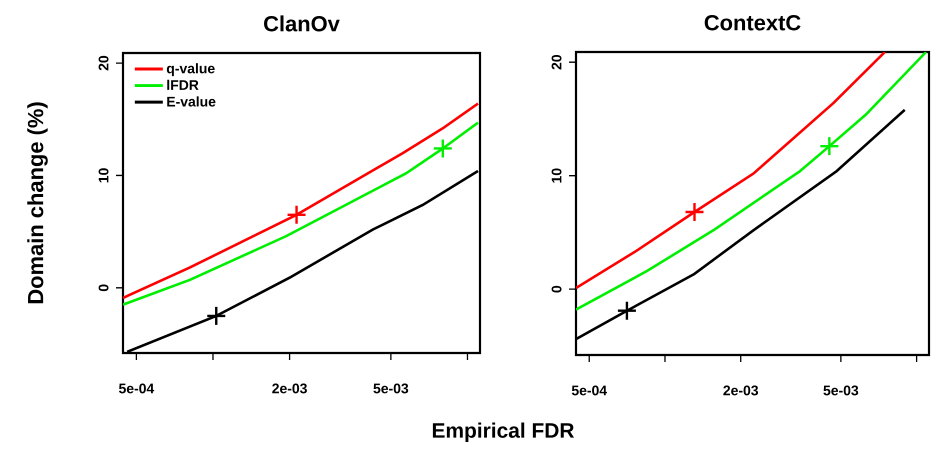  Describe the element at coordinates (191, 101) in the screenshot. I see `legend-label: E-value` at that location.